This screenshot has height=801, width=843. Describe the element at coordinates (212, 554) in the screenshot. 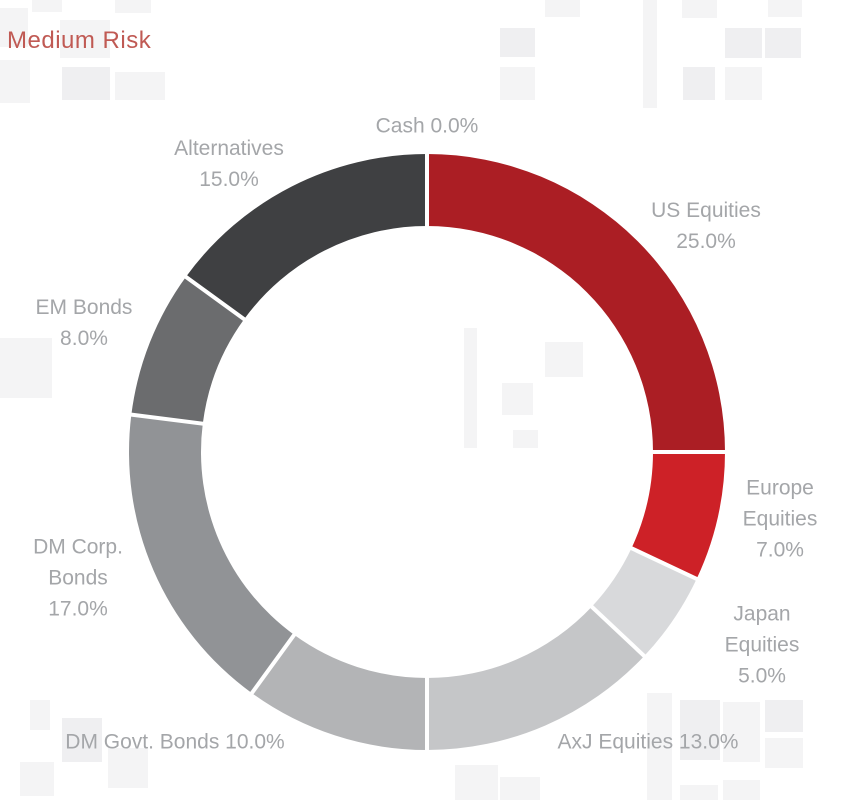

I see `donut-segment-dm-corp-bonds` at that location.